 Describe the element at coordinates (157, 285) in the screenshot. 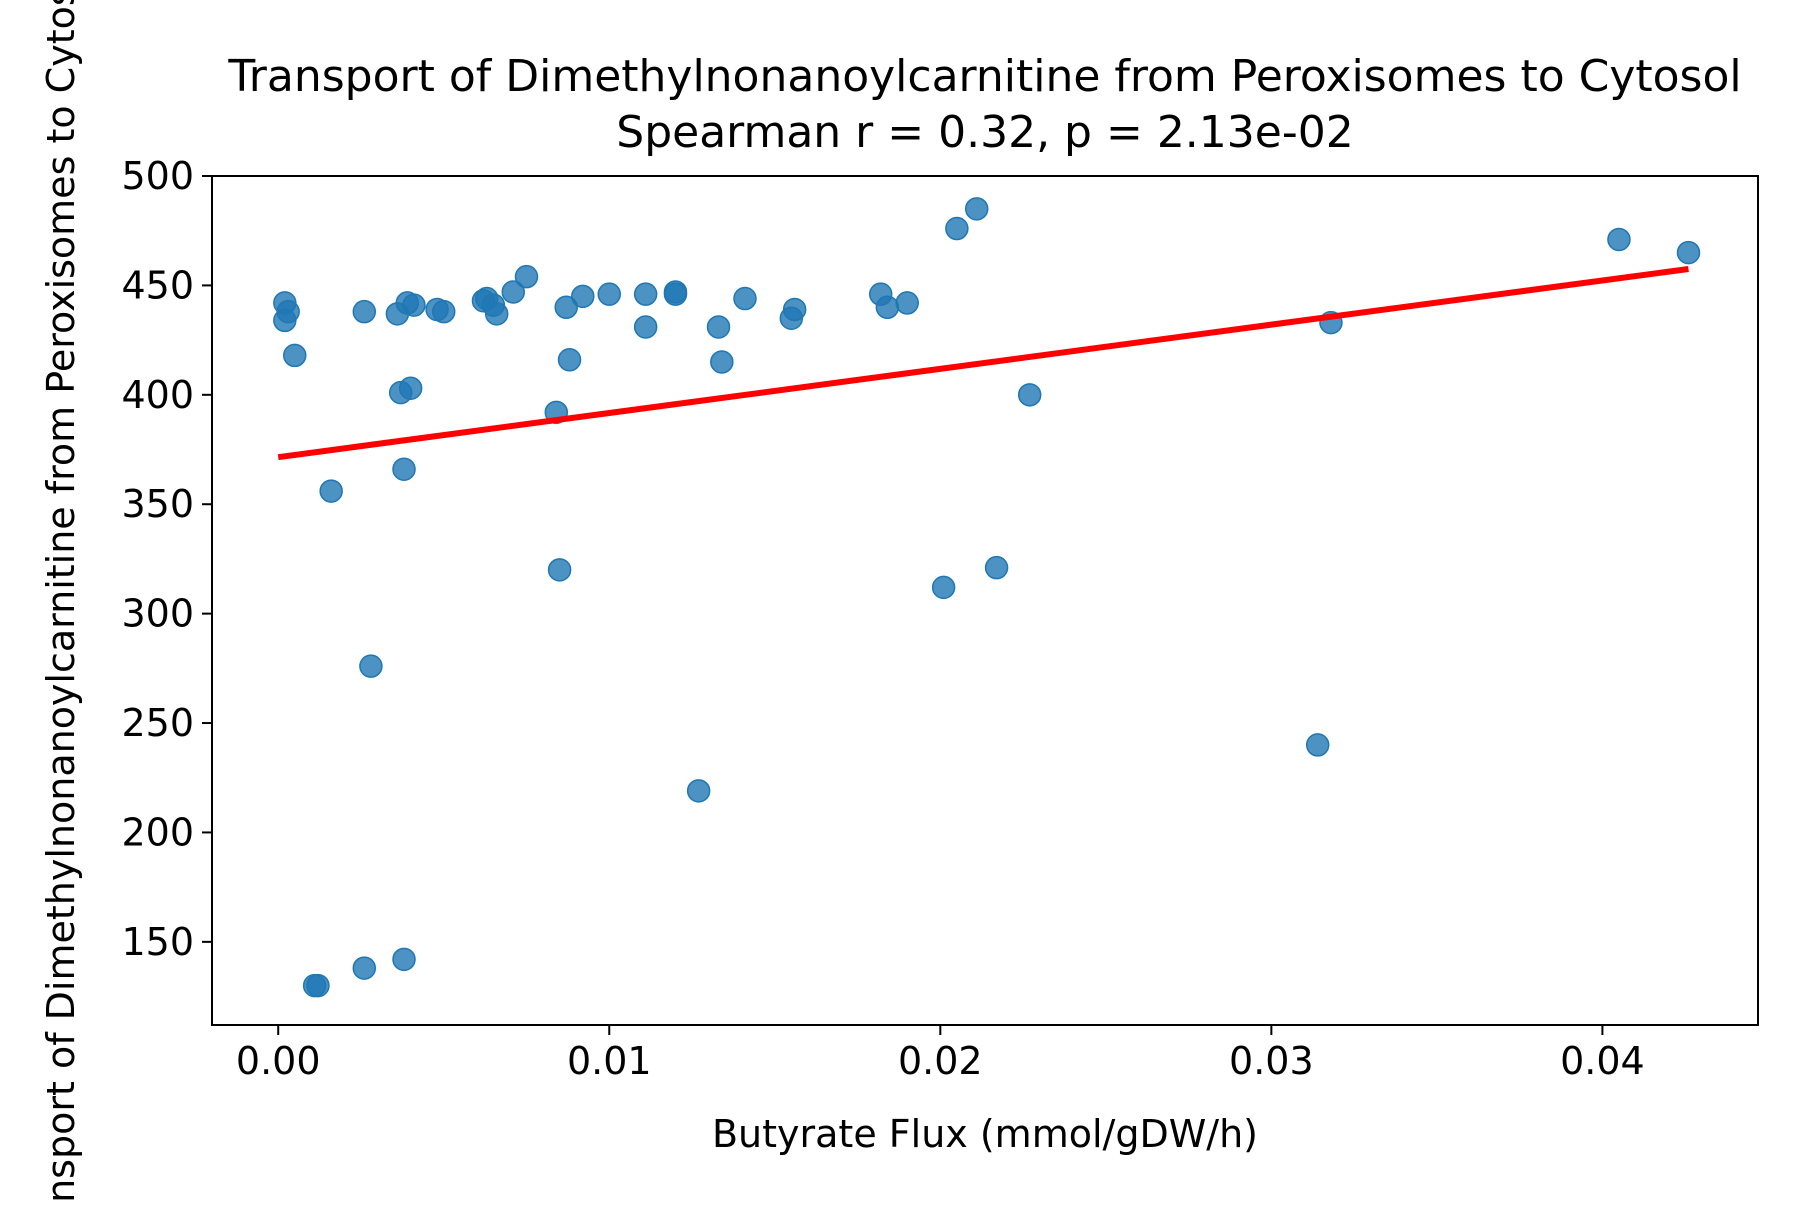

I see `y-tick-label: 450` at that location.